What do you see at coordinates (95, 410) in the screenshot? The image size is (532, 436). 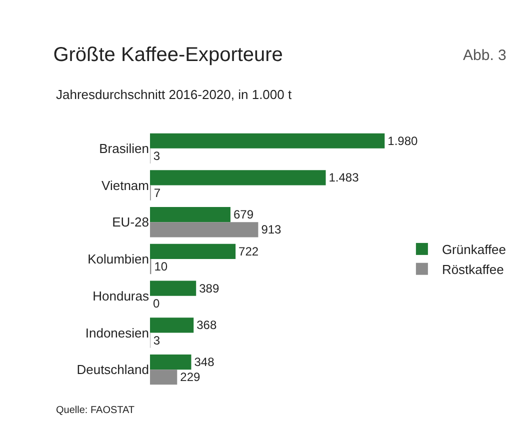 I see `source-note: Quelle: FAOSTAT` at bounding box center [95, 410].